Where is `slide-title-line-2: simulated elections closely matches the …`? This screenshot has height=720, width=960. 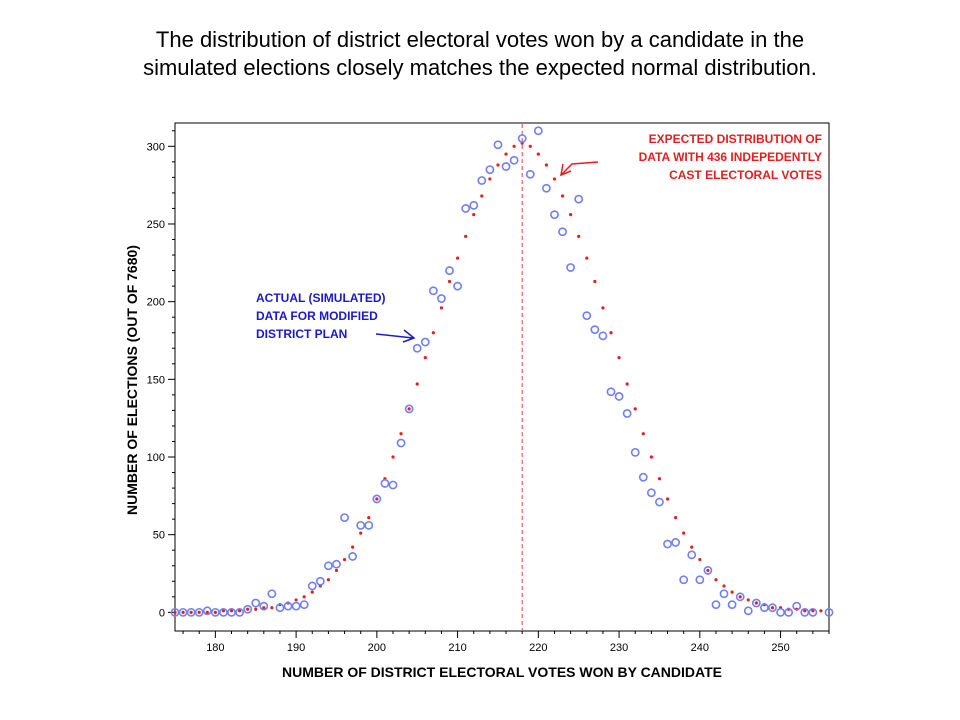
slide-title-line-2: simulated elections closely matches the … is located at coordinates (480, 67).